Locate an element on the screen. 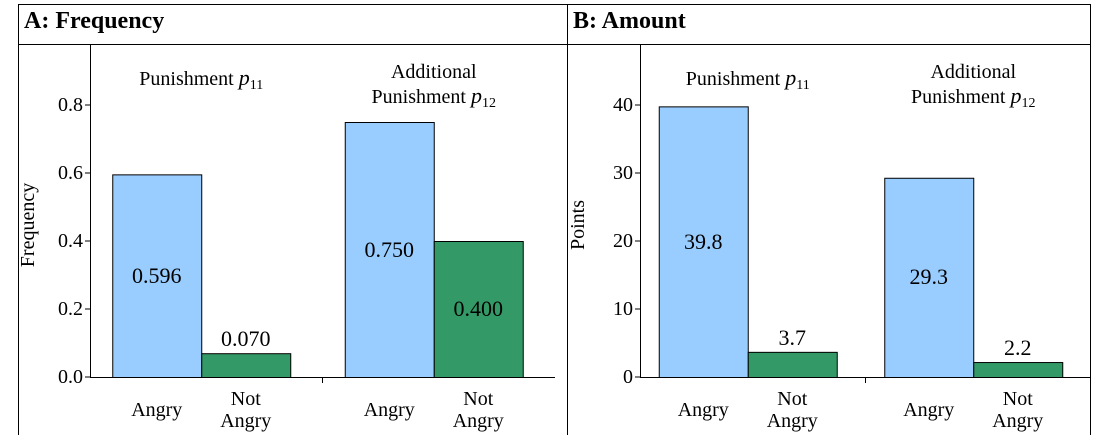 This screenshot has width=1107, height=435. y-tick-label: 20 is located at coordinates (623, 241).